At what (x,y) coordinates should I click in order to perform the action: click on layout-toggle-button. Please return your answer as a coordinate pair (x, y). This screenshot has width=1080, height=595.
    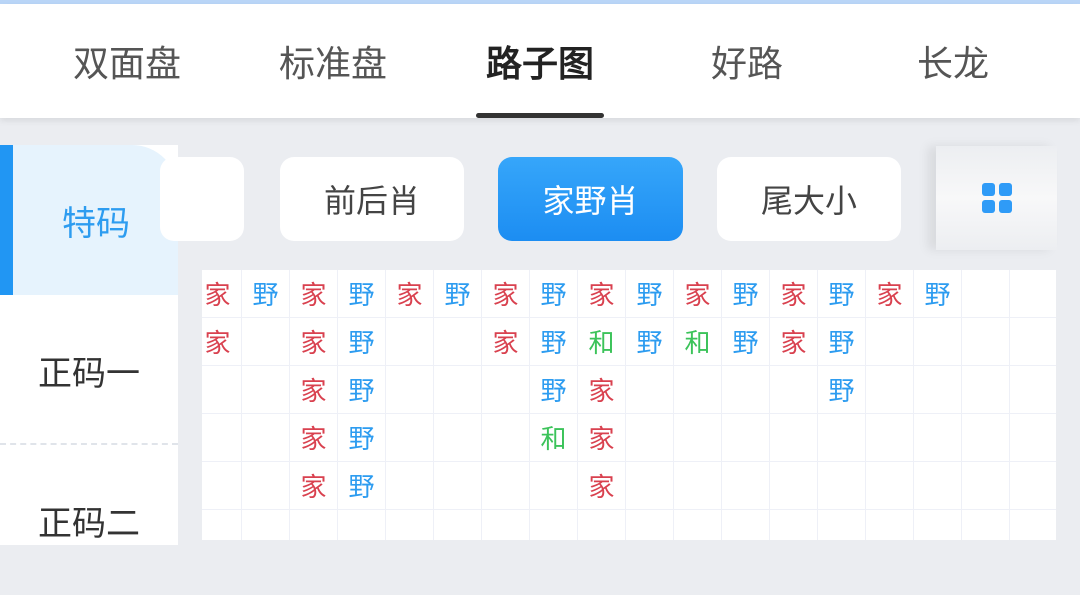
    Looking at the image, I should click on (996, 198).